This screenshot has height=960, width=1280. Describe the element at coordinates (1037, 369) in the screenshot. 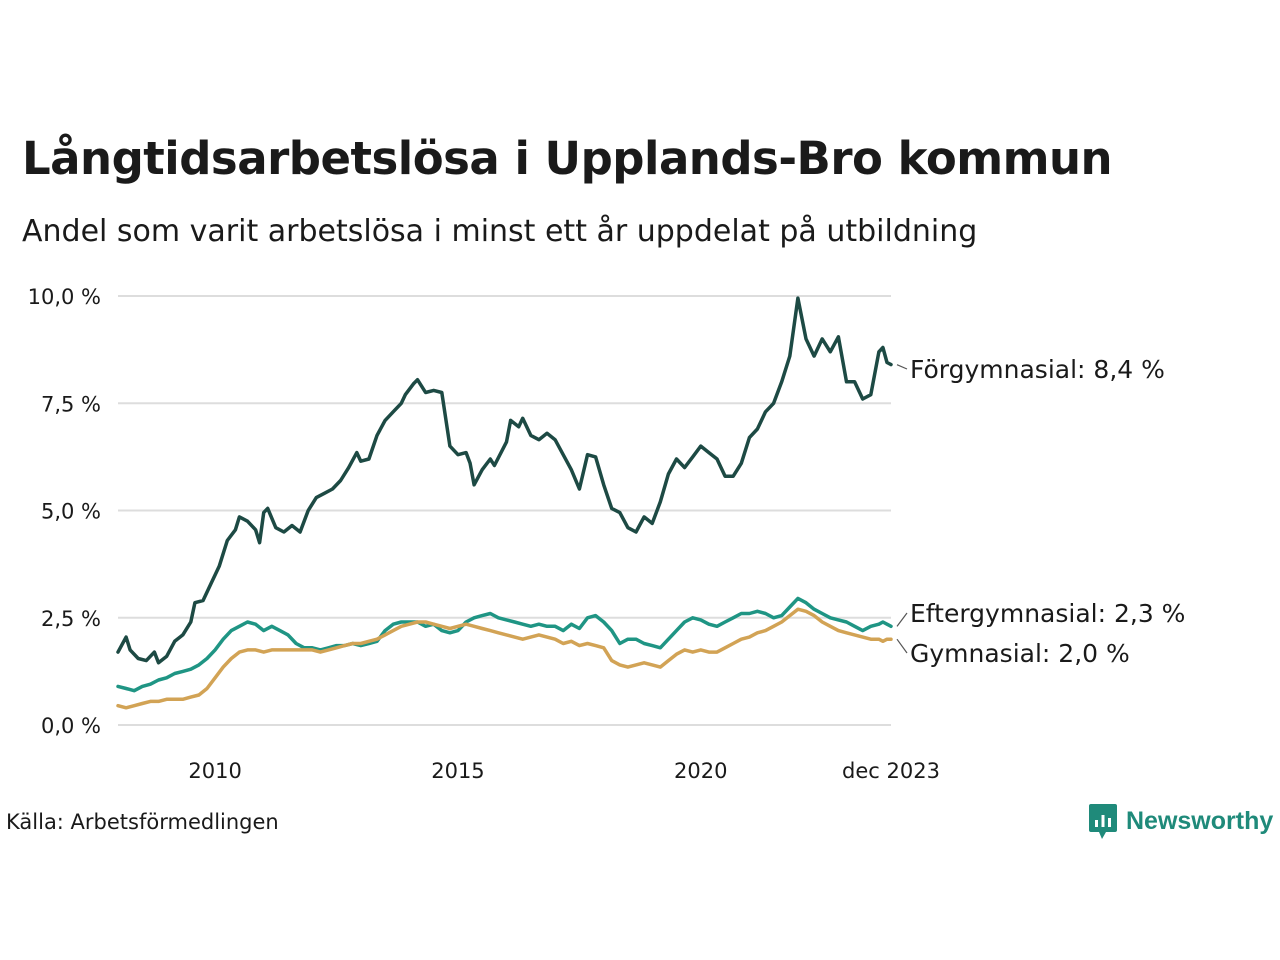

I see `series-label-forgymnasial: Förgymnasial: 8,4 %` at that location.